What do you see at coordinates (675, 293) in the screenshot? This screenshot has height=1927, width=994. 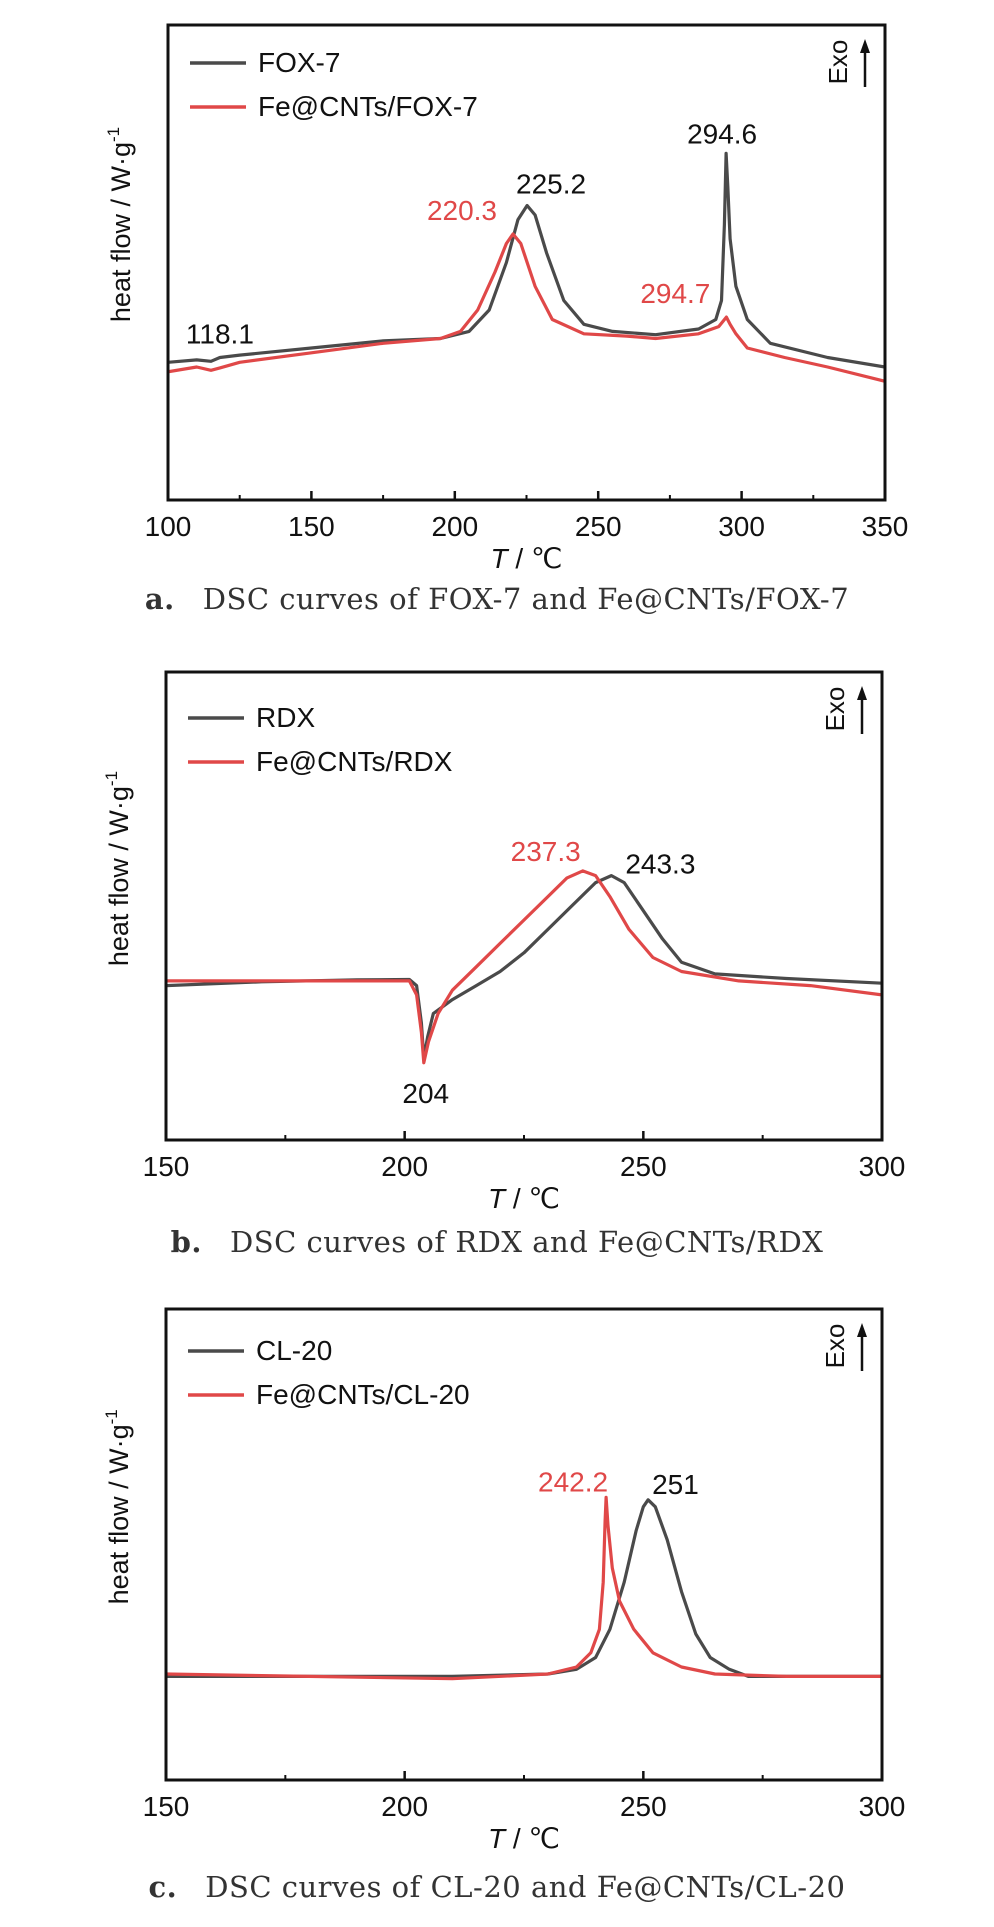 I see `peak-label: 294.7` at bounding box center [675, 293].